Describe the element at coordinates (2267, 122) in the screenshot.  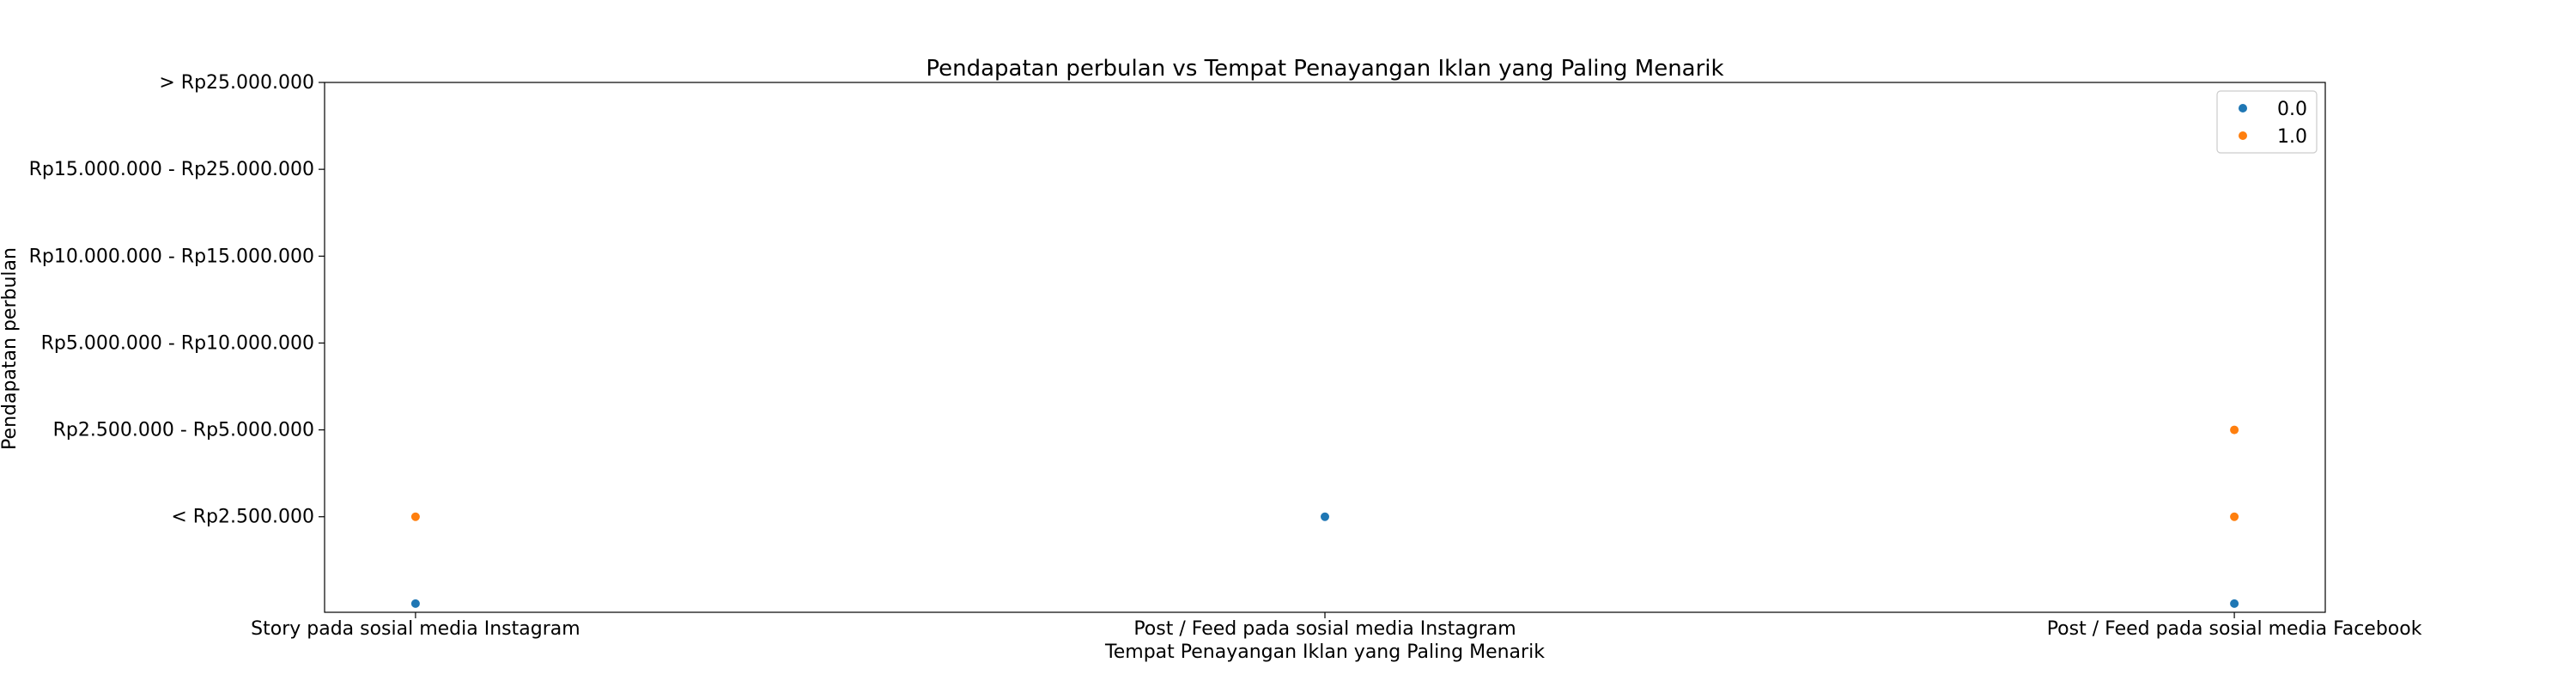
I see `legend: 0.01.0` at that location.